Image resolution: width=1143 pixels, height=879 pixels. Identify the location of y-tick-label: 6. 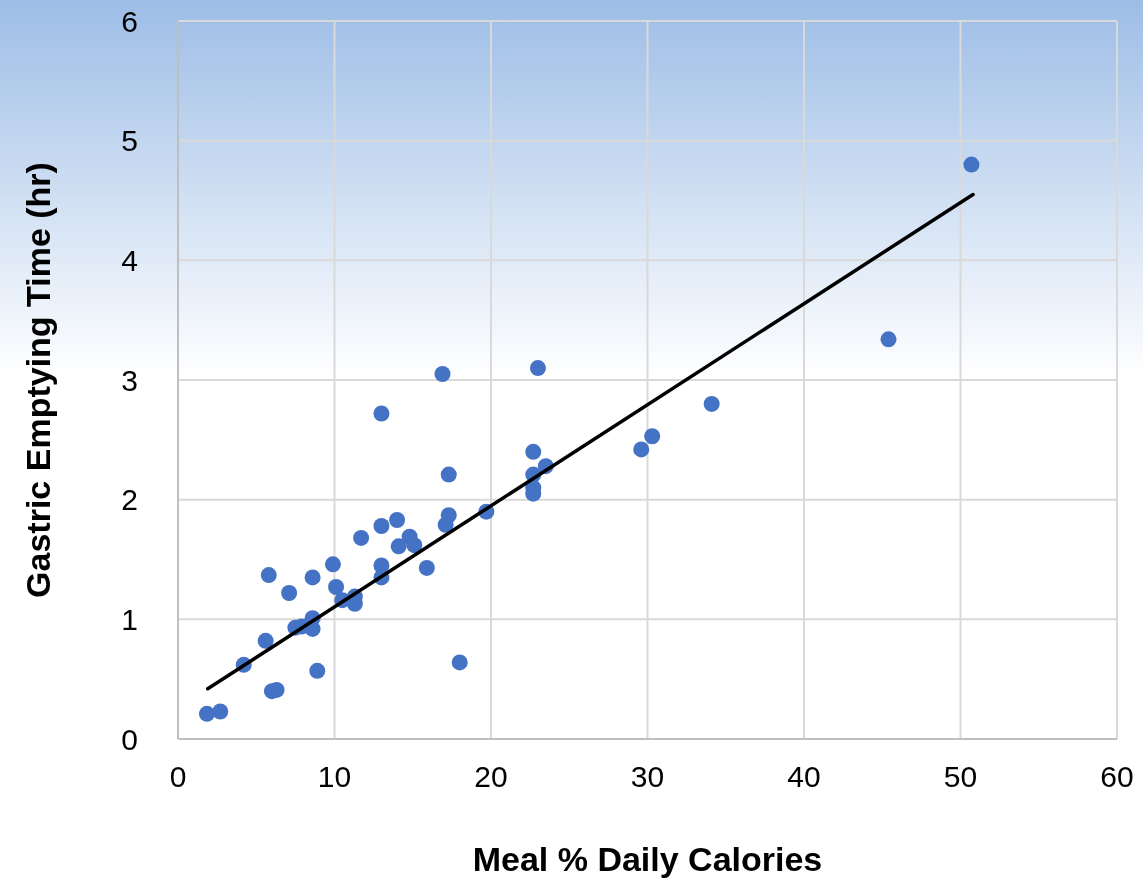
(129, 21).